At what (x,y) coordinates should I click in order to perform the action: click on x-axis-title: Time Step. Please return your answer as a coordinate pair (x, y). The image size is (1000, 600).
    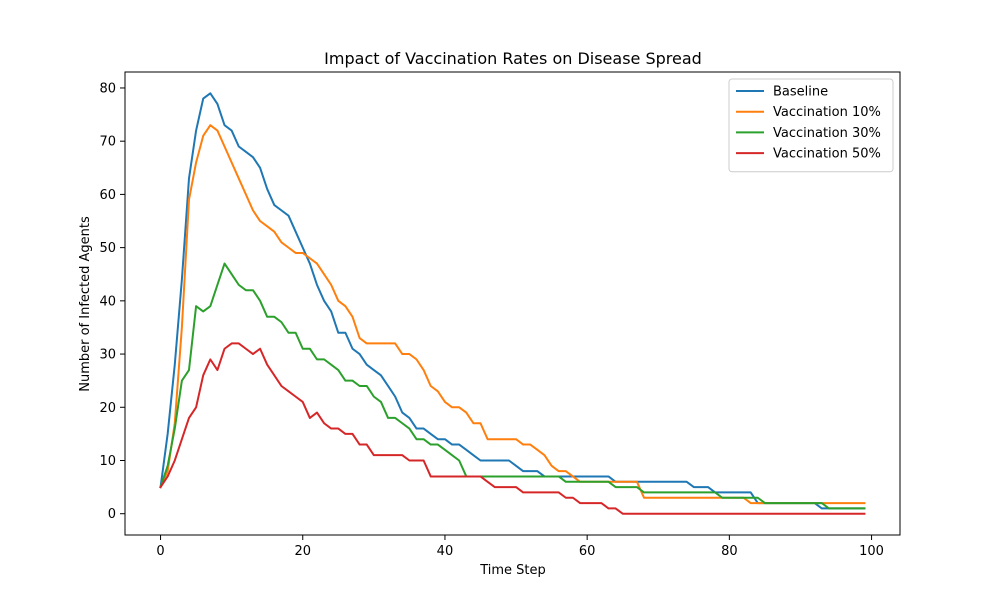
    Looking at the image, I should click on (512, 570).